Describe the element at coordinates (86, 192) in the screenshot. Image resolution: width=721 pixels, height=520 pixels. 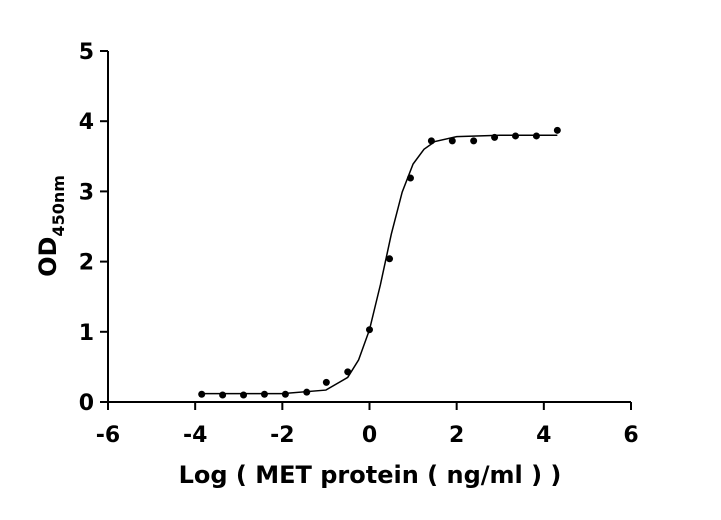
I see `y-tick-label: 3` at that location.